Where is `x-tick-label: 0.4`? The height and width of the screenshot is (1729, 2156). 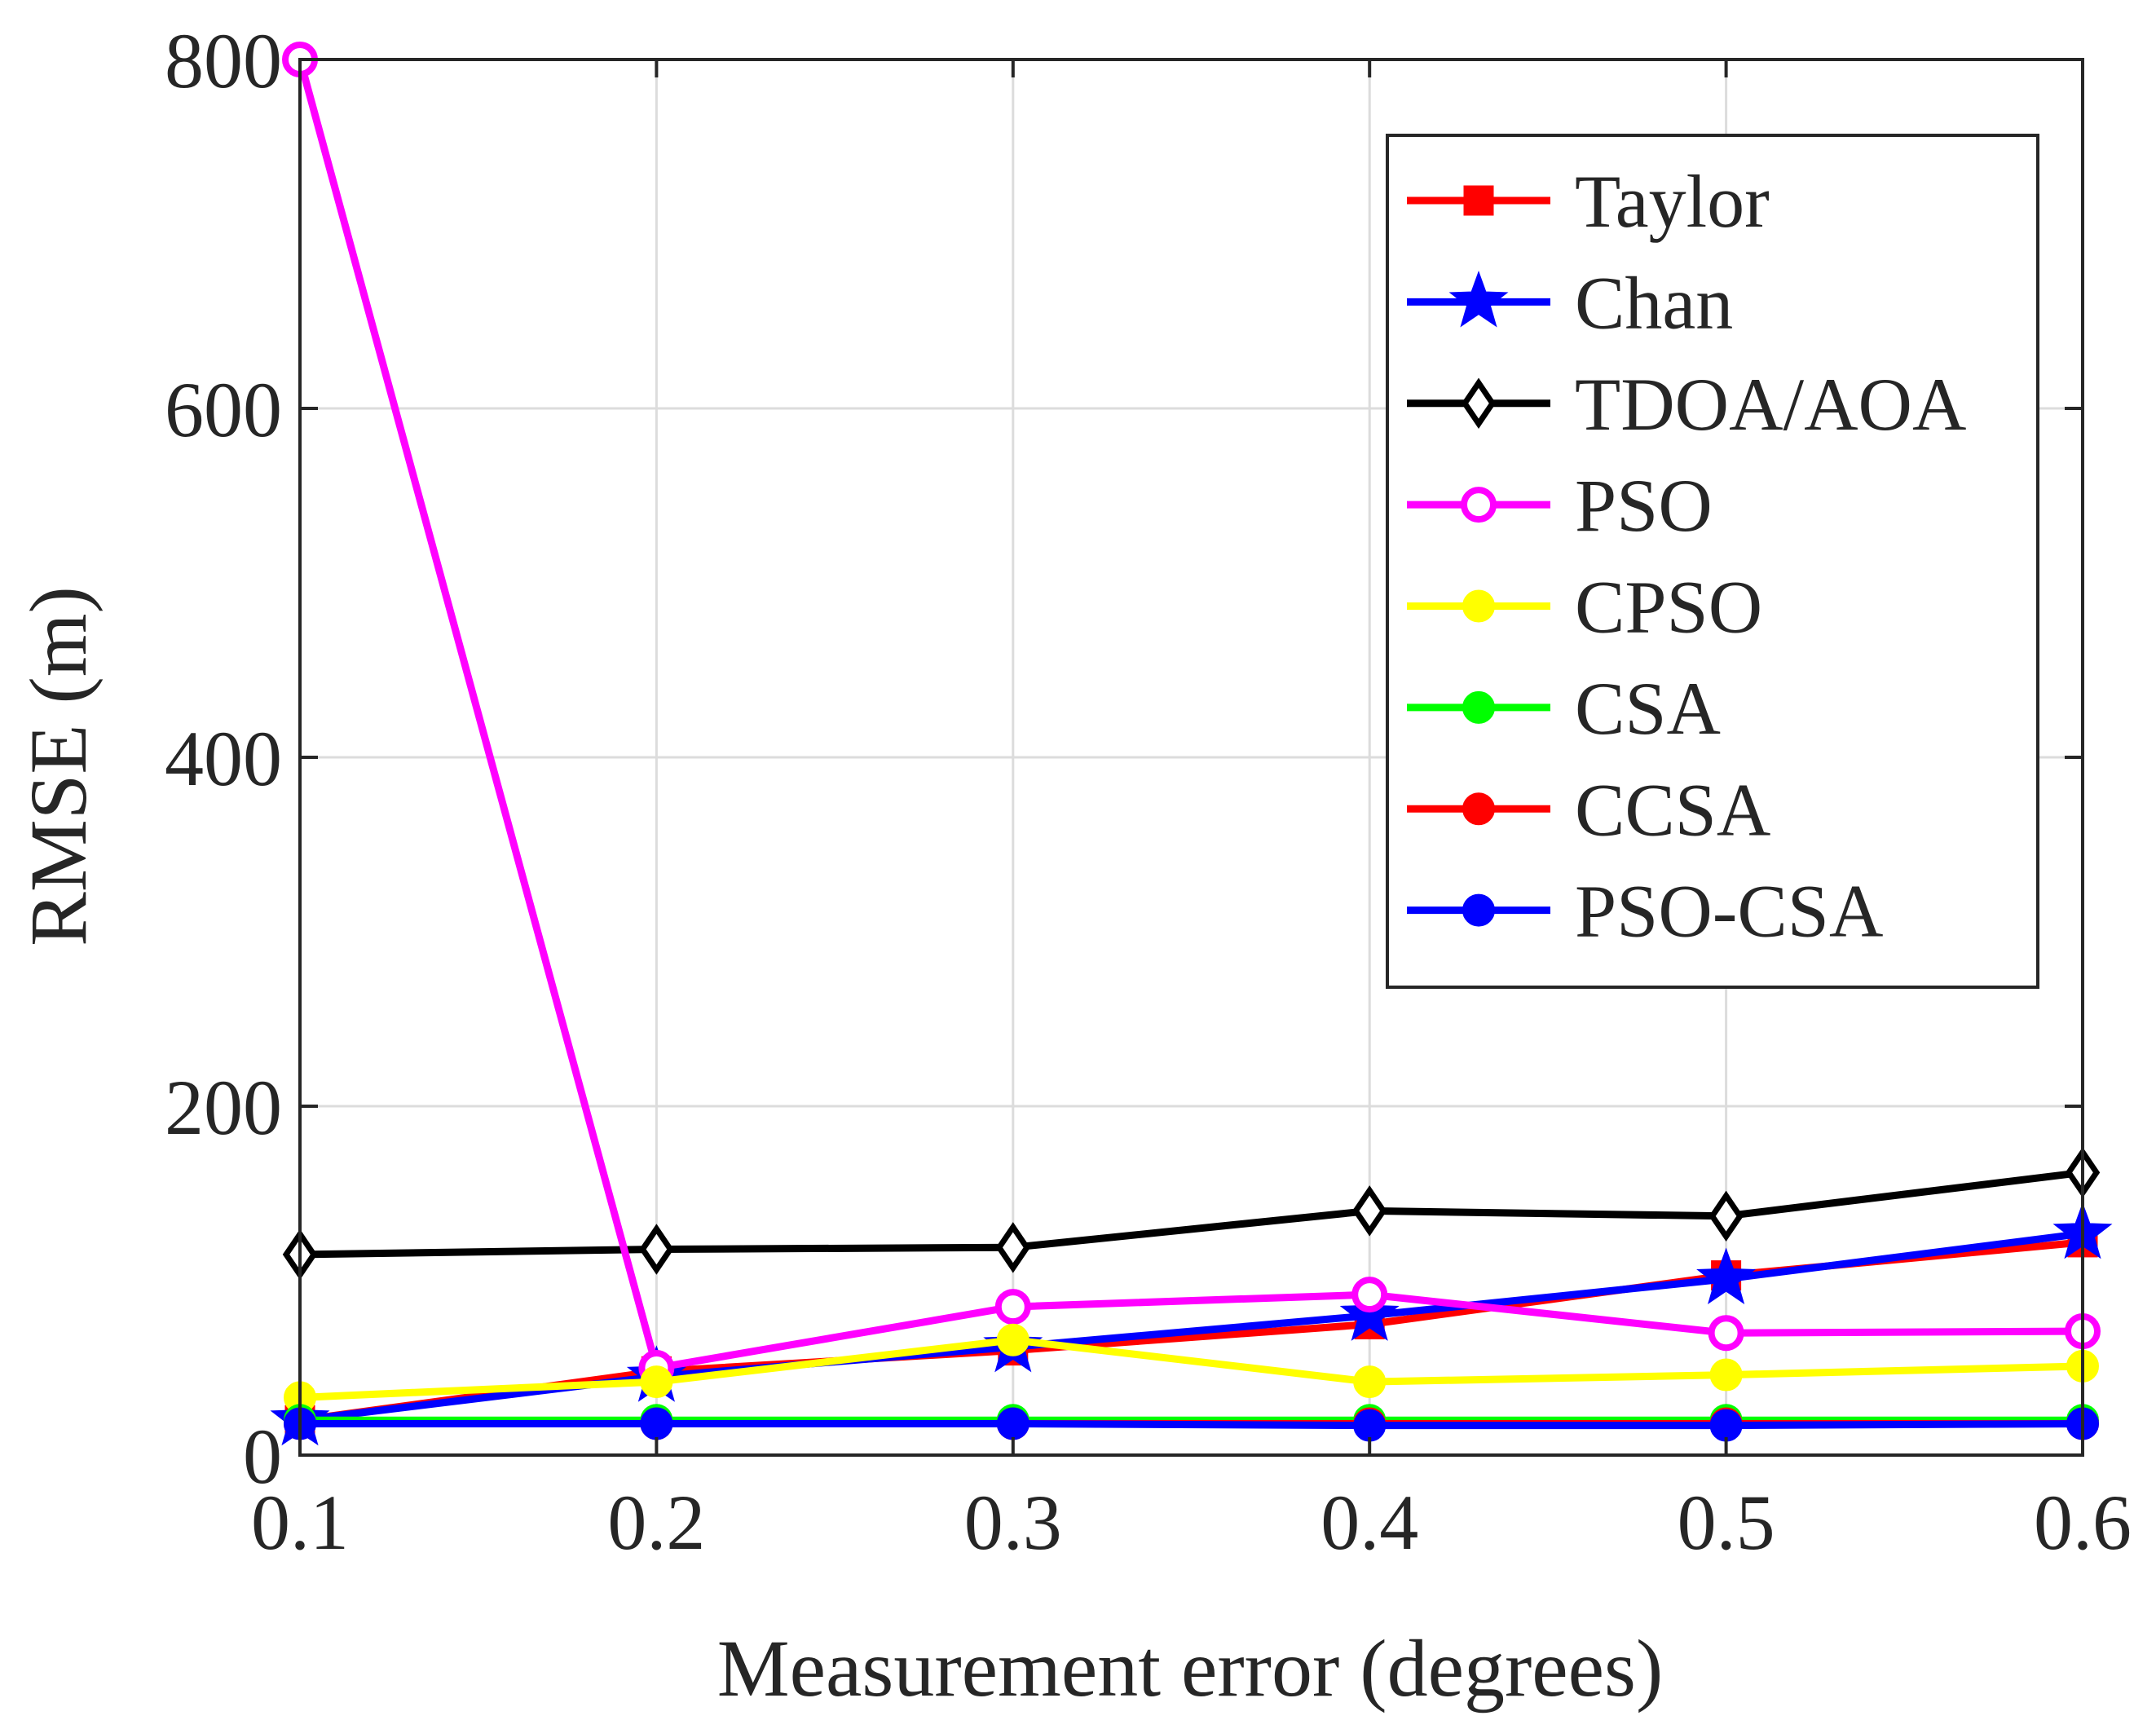 x-tick-label: 0.4 is located at coordinates (1369, 1522).